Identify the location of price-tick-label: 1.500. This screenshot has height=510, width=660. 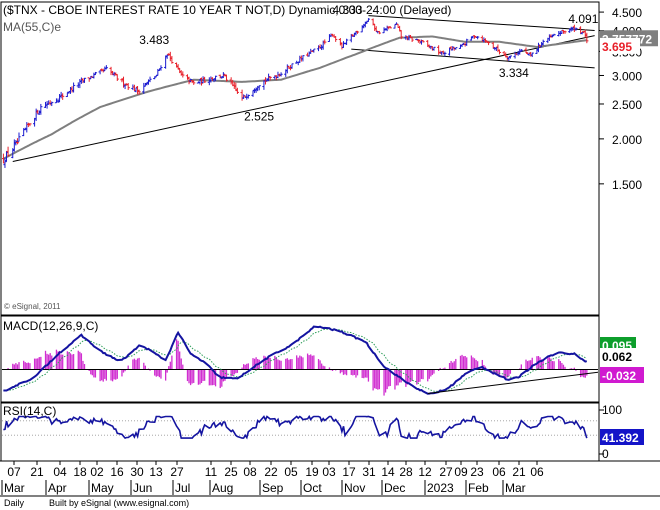
(627, 185).